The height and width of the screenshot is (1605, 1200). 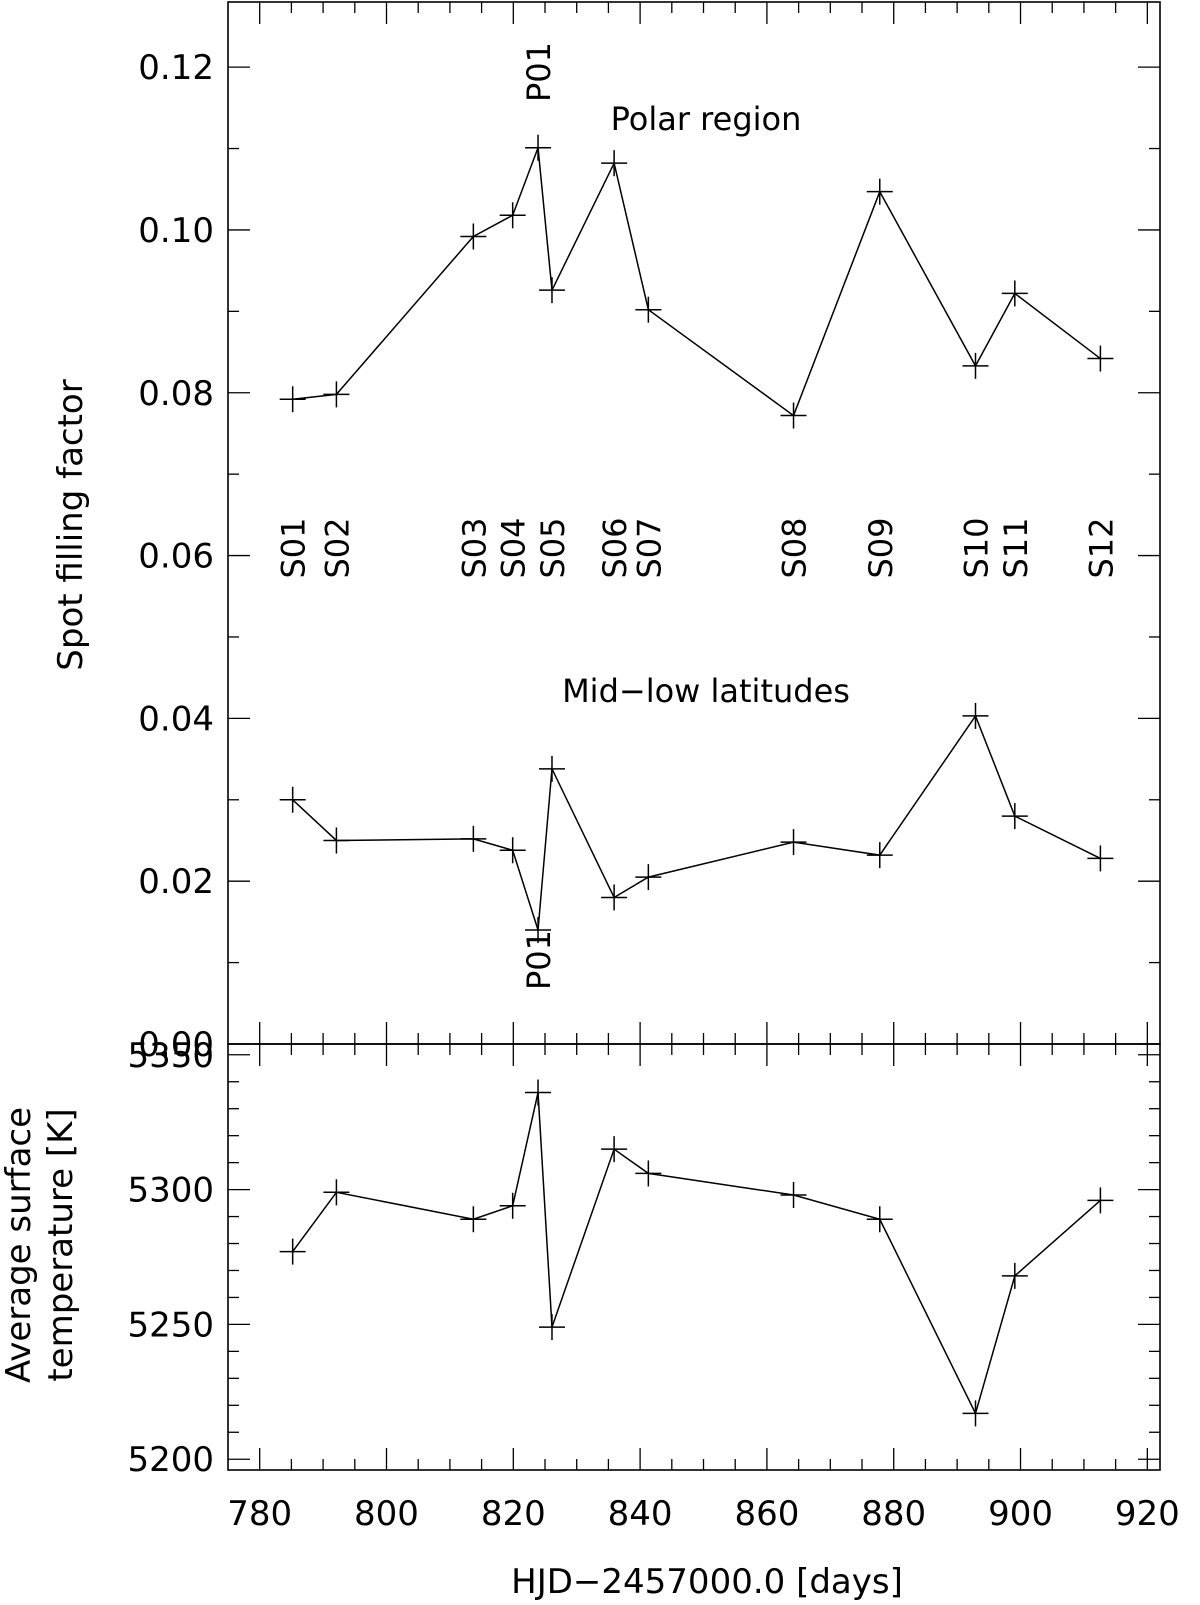 What do you see at coordinates (1020, 1514) in the screenshot?
I see `x-tick-label: 900` at bounding box center [1020, 1514].